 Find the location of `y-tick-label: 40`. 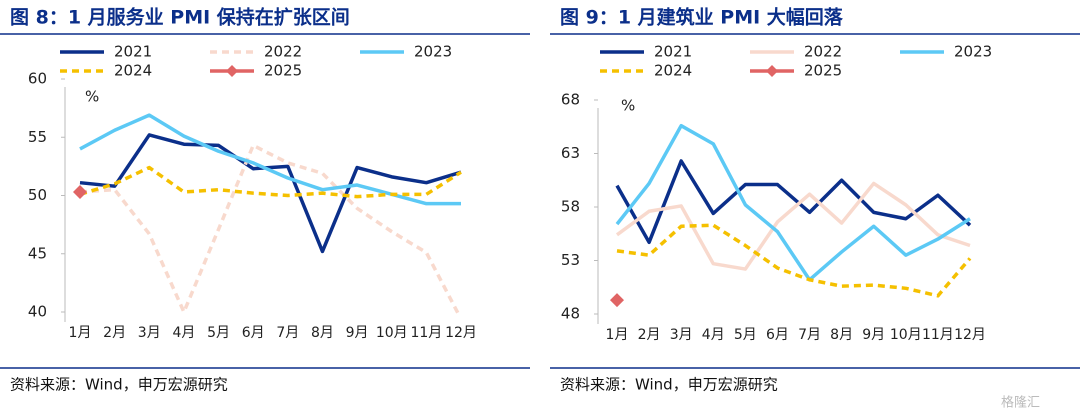

y-tick-label: 40 is located at coordinates (37, 312).